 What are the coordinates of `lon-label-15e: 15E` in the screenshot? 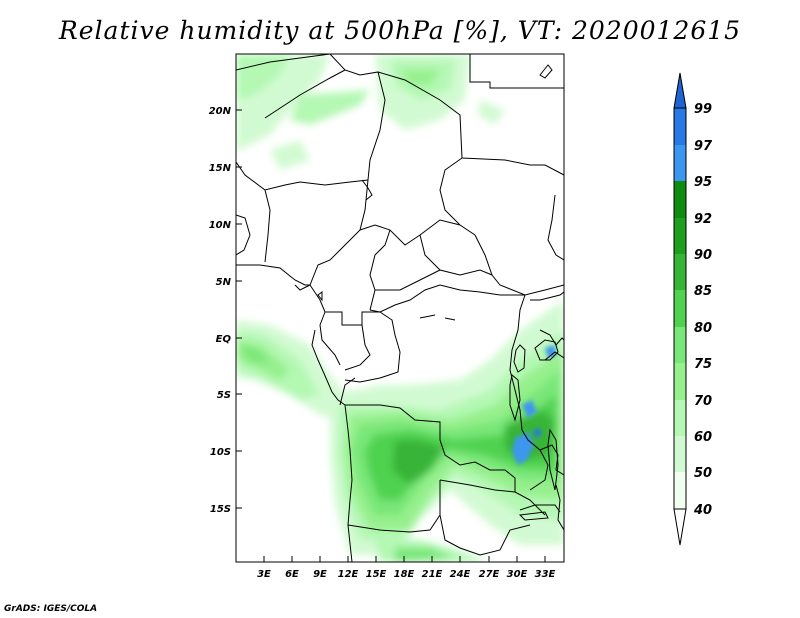 It's located at (376, 574).